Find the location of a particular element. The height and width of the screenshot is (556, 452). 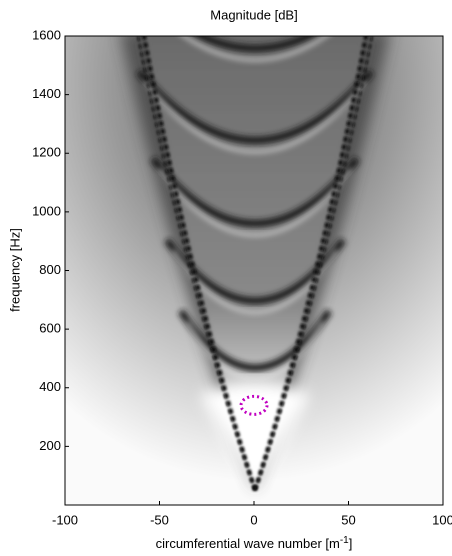

y-tick-label: 1000 is located at coordinates (46, 210).